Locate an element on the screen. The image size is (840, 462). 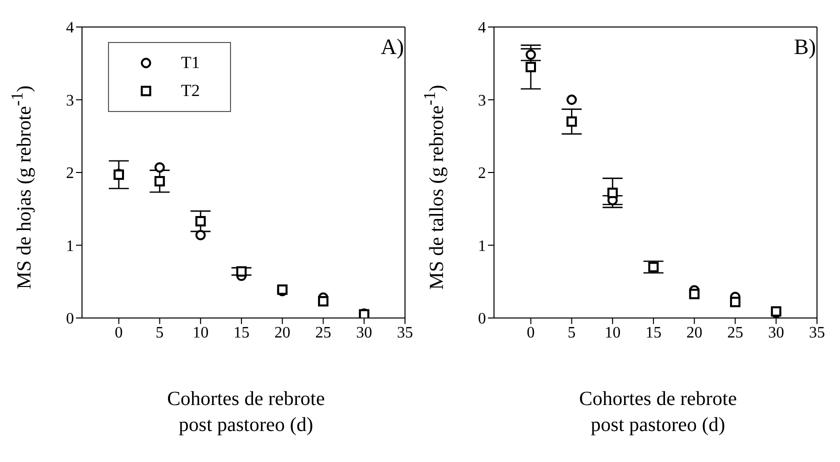
legend-label: T1 is located at coordinates (190, 63).